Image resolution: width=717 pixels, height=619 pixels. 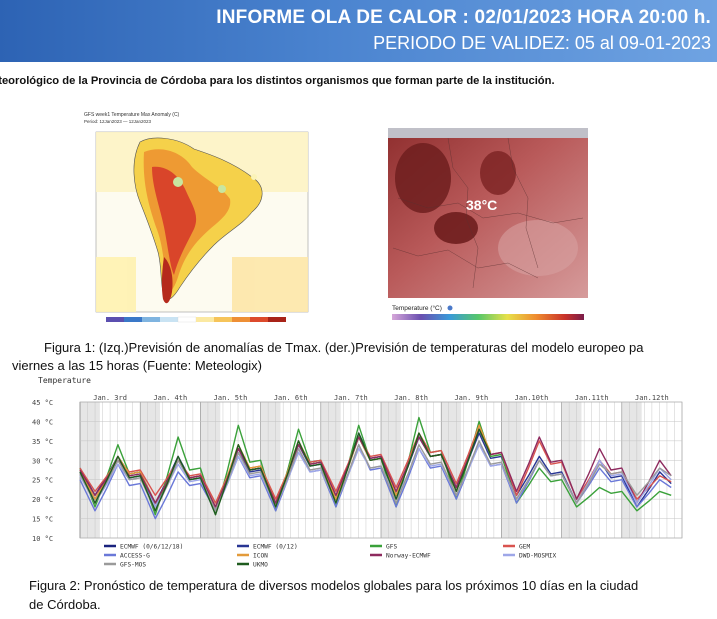 I want to click on legend-label: ACCESS-G, so click(x=135, y=556).